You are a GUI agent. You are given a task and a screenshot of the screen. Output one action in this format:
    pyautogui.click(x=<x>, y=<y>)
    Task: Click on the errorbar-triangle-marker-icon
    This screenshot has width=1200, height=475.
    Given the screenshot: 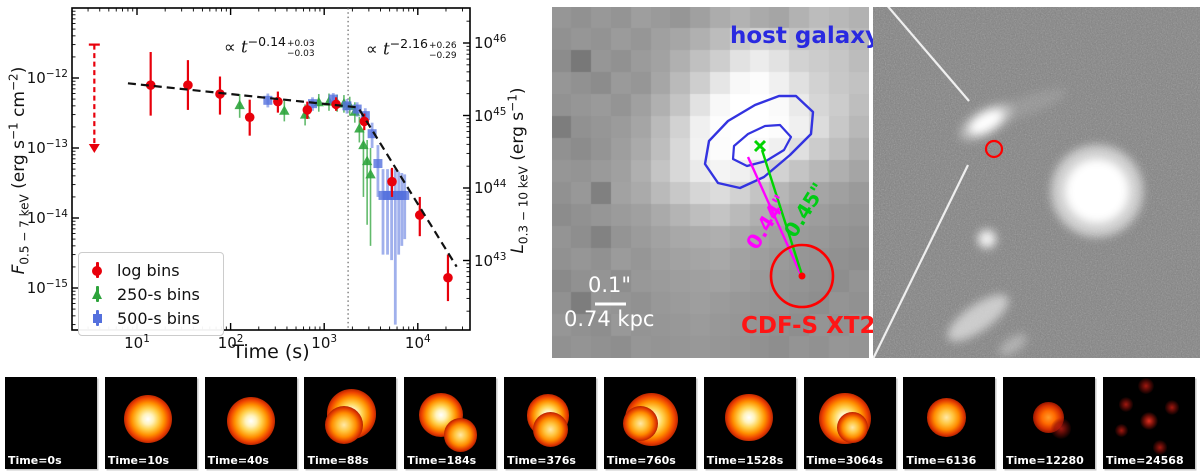 What is the action you would take?
    pyautogui.click(x=97, y=294)
    